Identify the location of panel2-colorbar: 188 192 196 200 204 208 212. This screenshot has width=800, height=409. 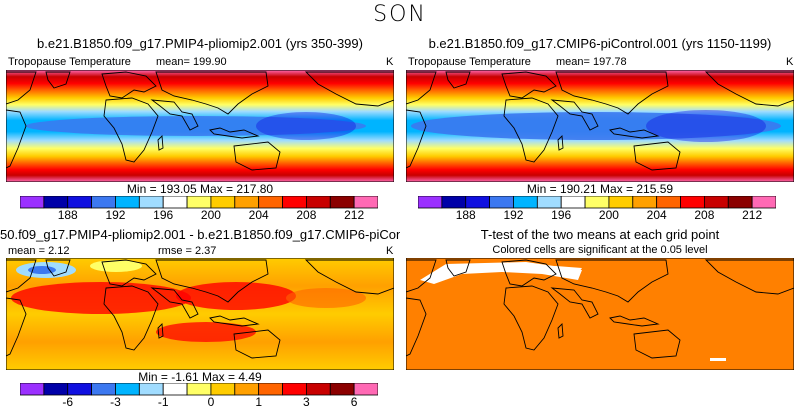
(597, 208).